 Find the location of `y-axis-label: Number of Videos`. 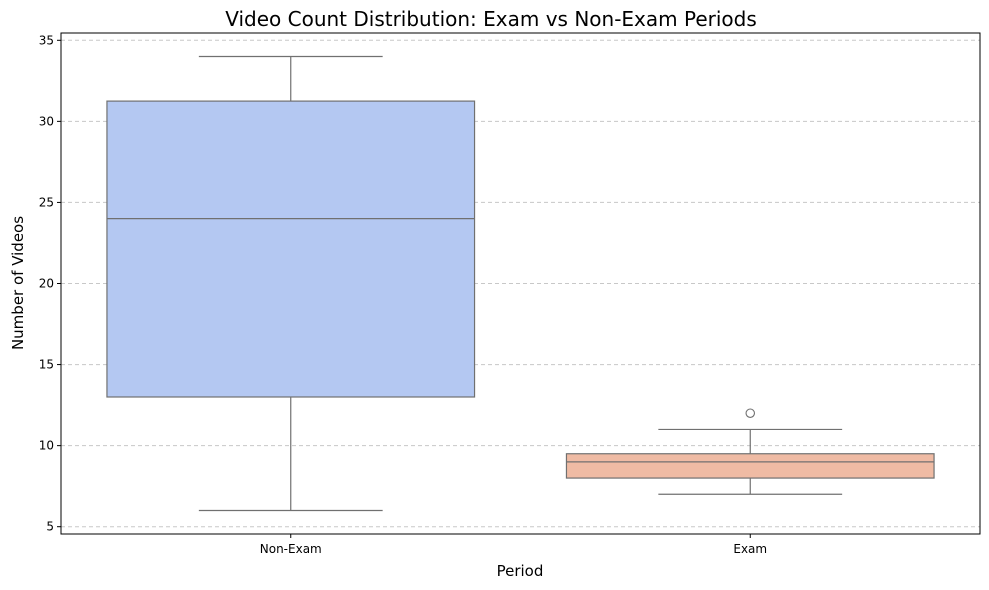

y-axis-label: Number of Videos is located at coordinates (18, 283).